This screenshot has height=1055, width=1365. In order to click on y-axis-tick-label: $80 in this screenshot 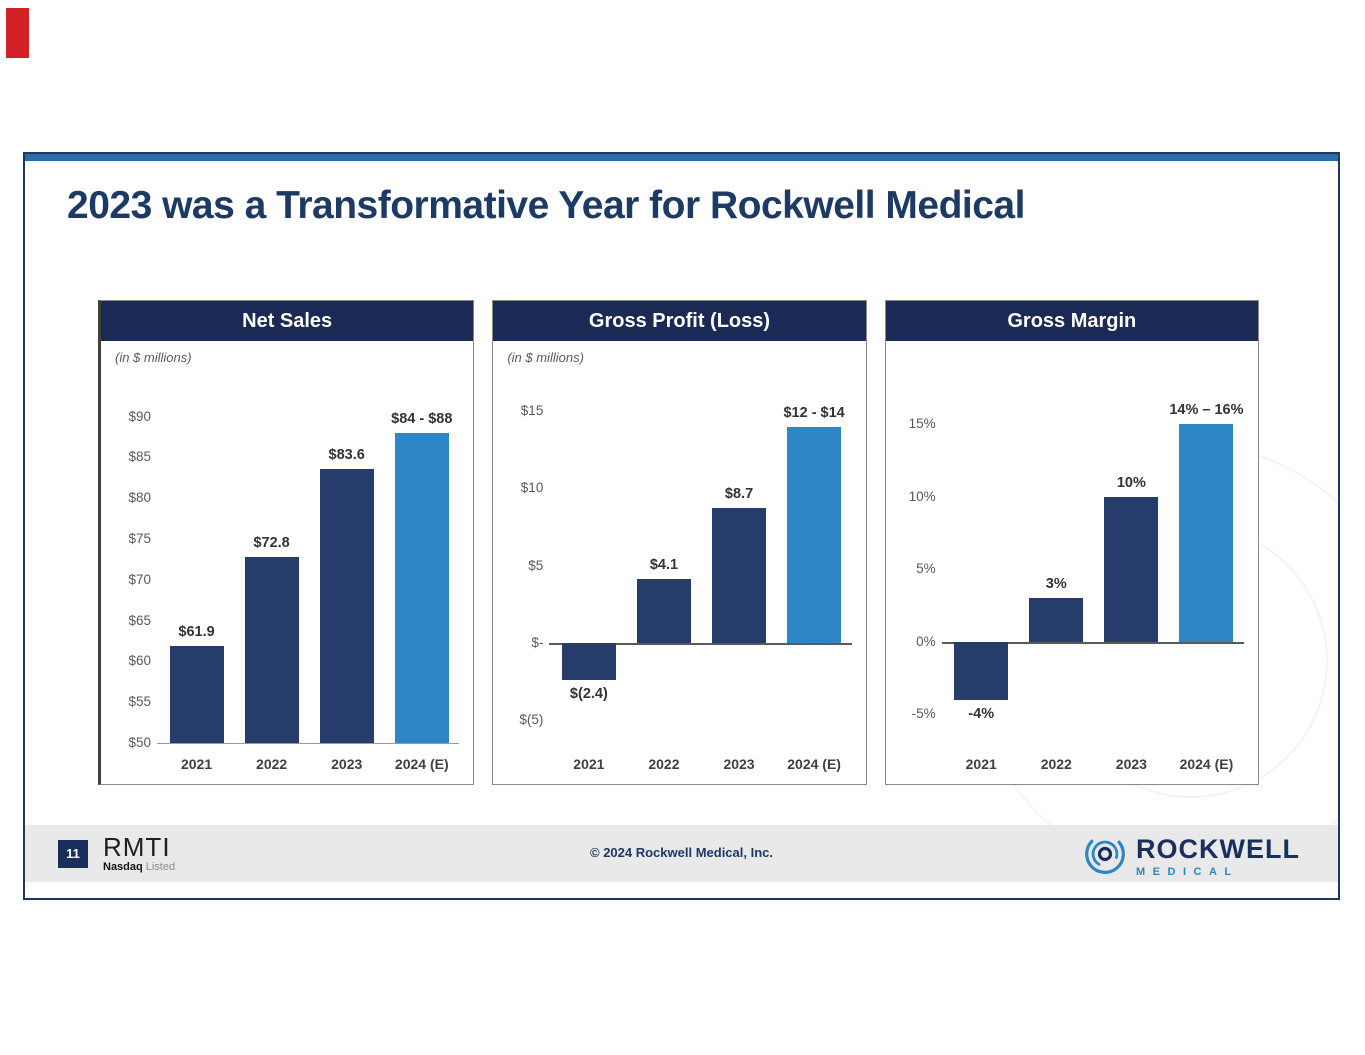, I will do `click(139, 498)`.